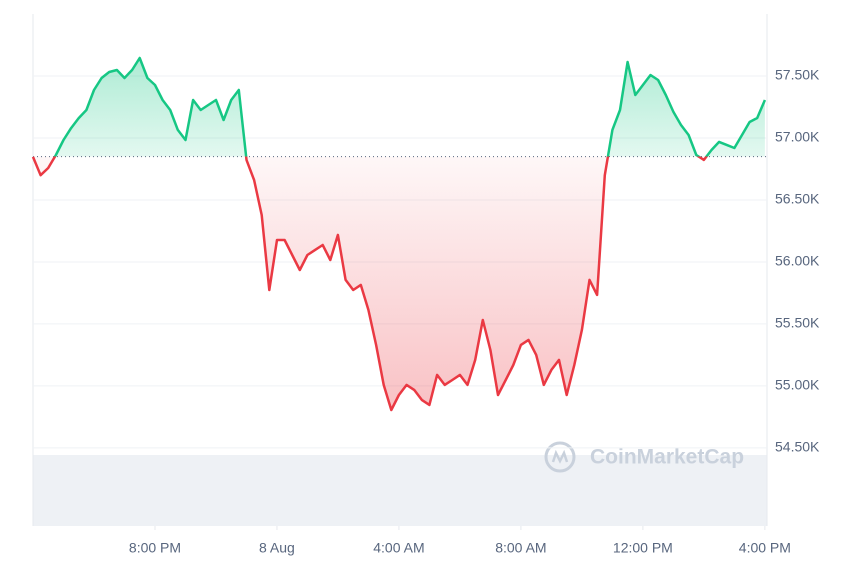  What do you see at coordinates (400, 490) in the screenshot?
I see `volume-area` at bounding box center [400, 490].